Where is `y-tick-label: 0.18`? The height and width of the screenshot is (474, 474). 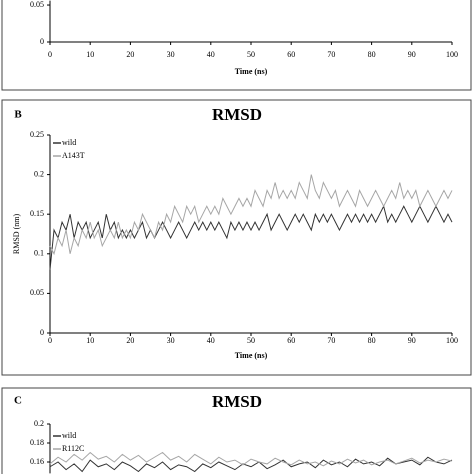 y-tick-label: 0.18 is located at coordinates (37, 442).